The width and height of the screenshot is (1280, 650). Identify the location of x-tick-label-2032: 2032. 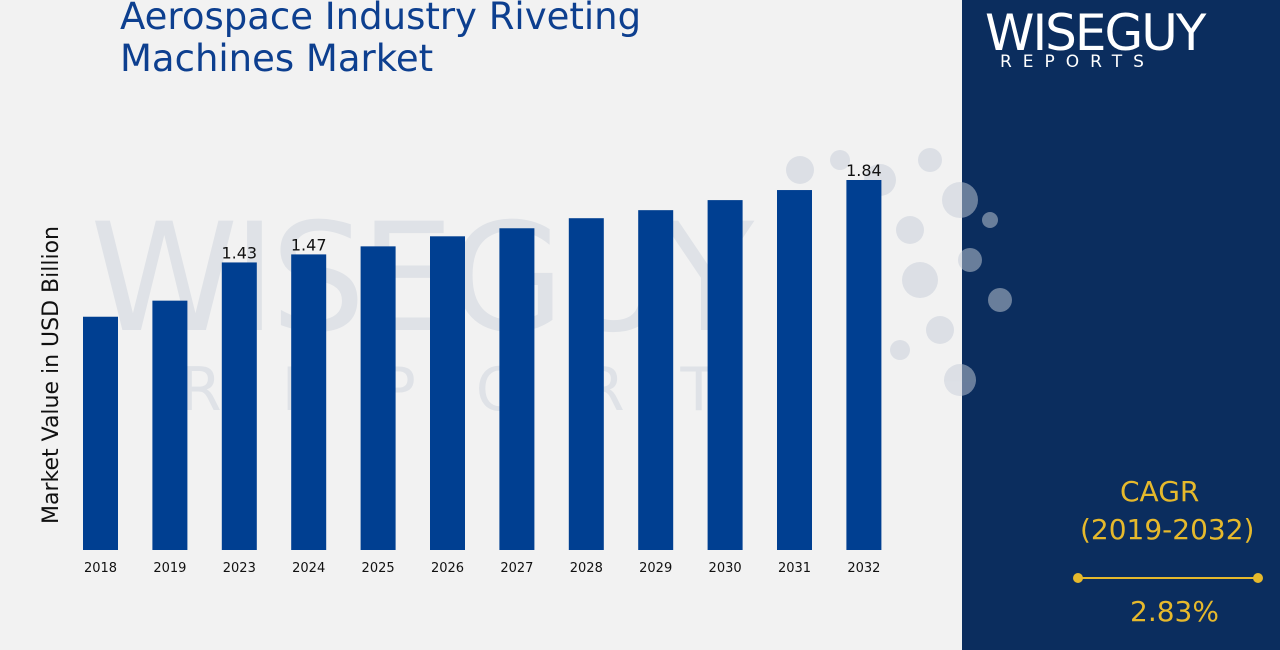
(863, 568).